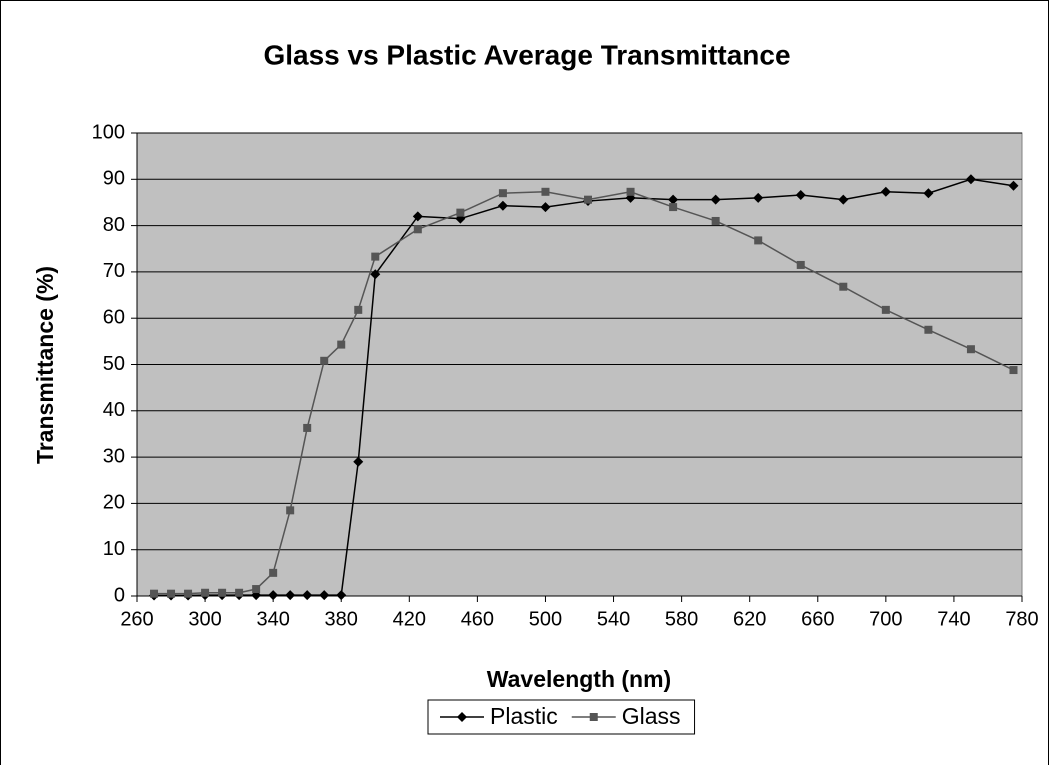 The width and height of the screenshot is (1050, 765). Describe the element at coordinates (45, 365) in the screenshot. I see `y-axis-title: Transmittance (%)` at that location.